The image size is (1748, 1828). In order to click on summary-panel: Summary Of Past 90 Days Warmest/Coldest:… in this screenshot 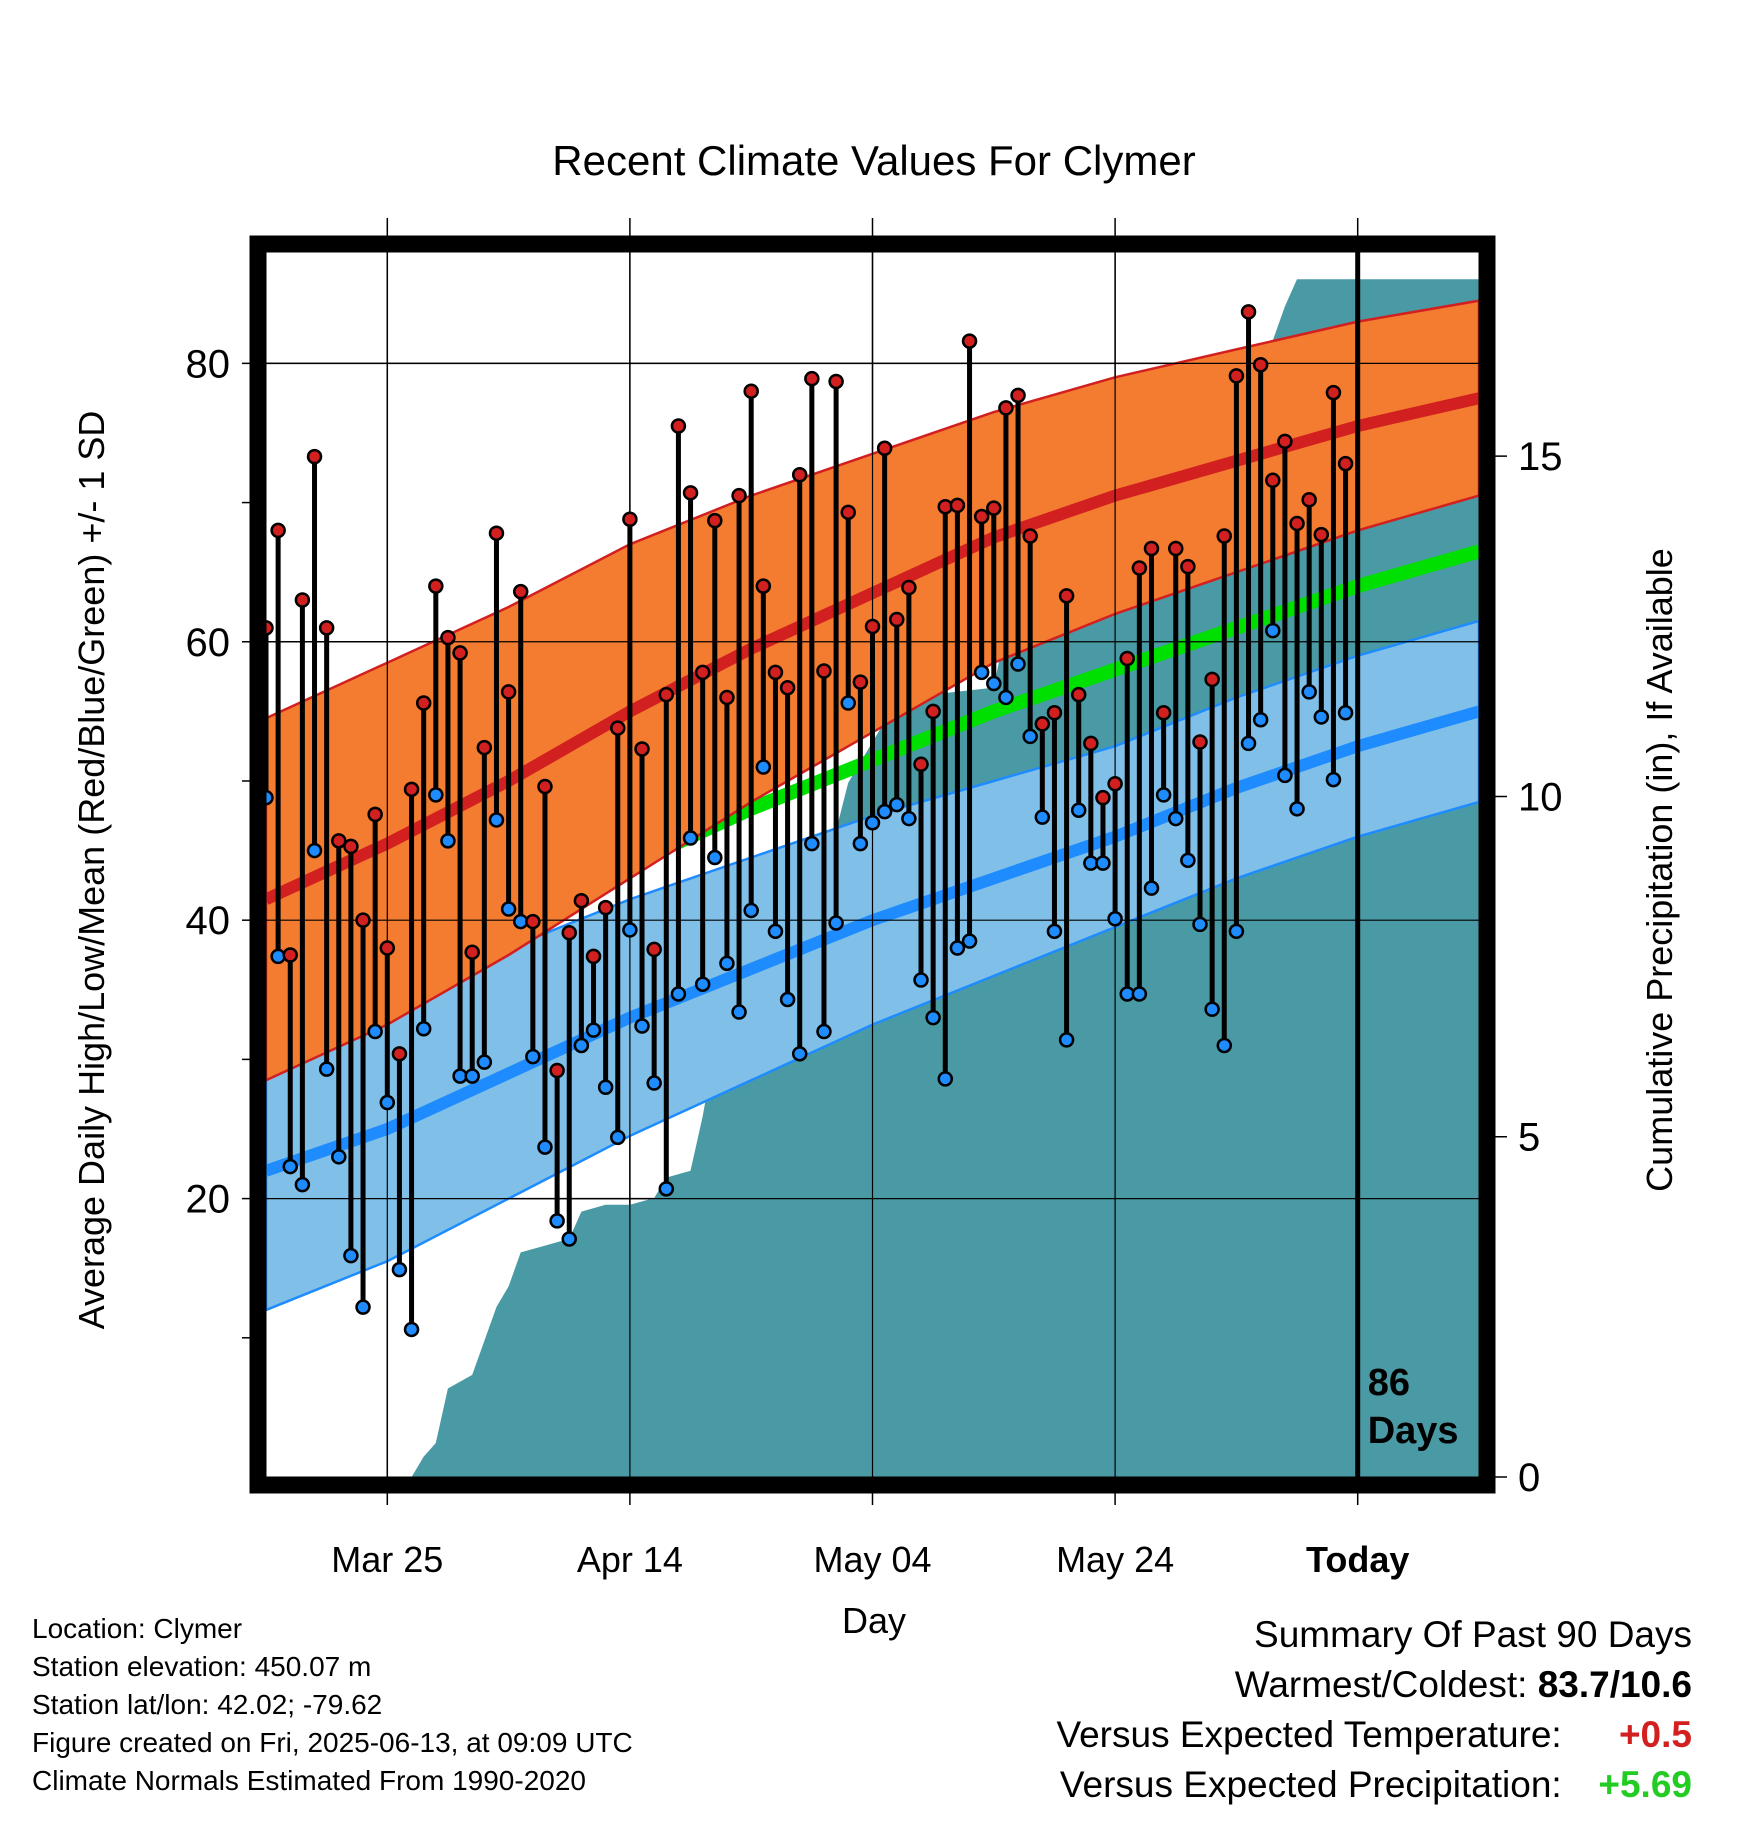, I will do `click(1374, 1710)`.